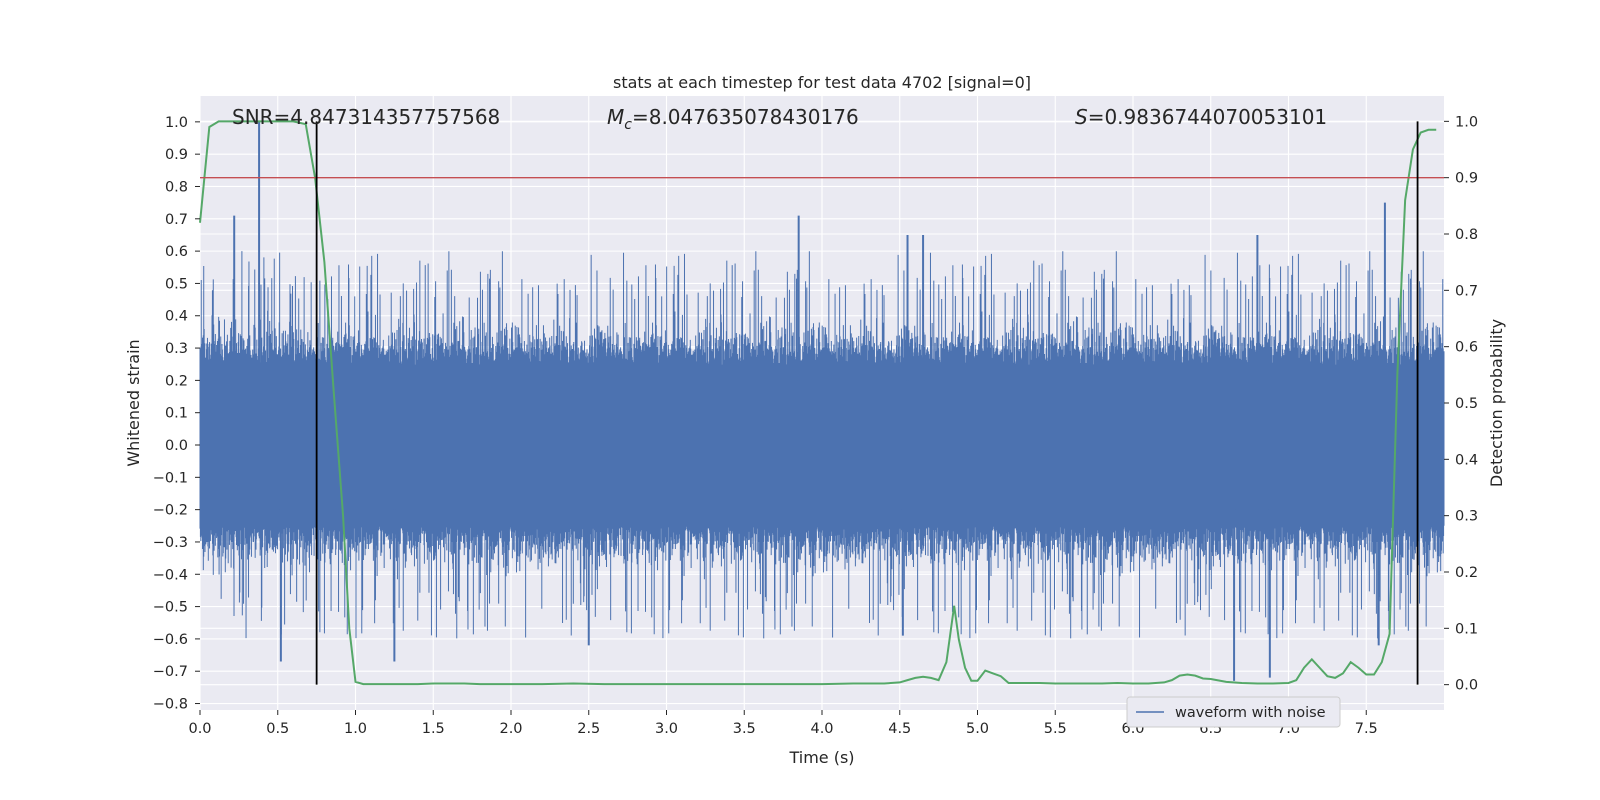  I want to click on x-tick-label: 5.0, so click(977, 729).